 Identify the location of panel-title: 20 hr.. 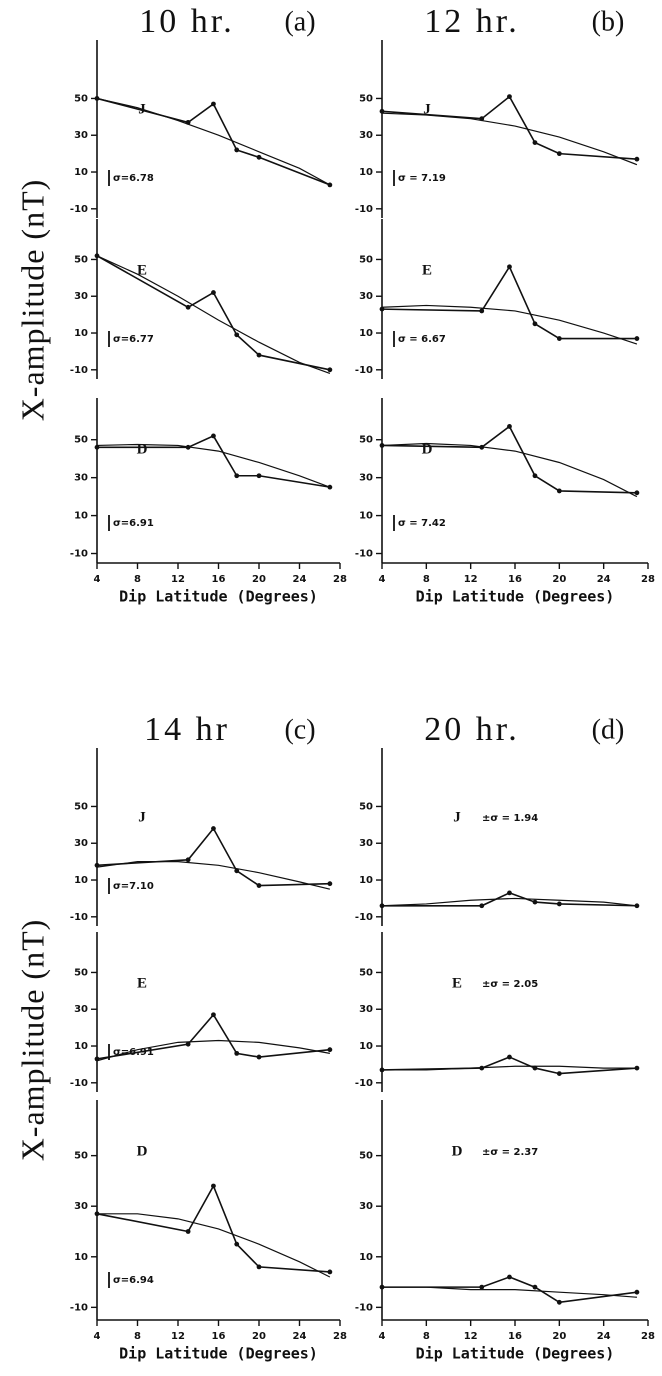
(471, 729).